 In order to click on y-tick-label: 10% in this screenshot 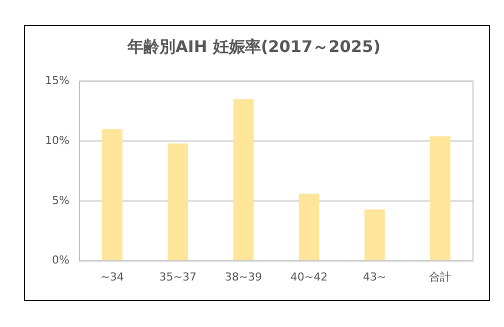, I will do `click(57, 140)`.